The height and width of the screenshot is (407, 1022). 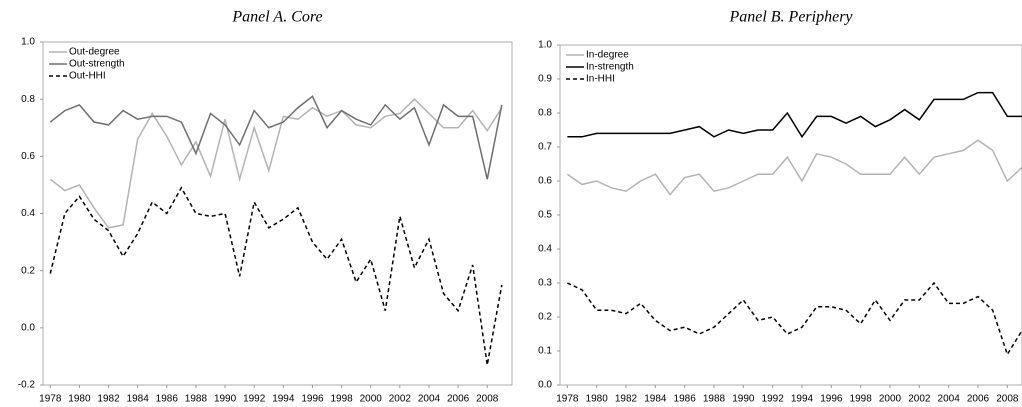 I want to click on chart-title: Panel B. Periphery, so click(x=790, y=17).